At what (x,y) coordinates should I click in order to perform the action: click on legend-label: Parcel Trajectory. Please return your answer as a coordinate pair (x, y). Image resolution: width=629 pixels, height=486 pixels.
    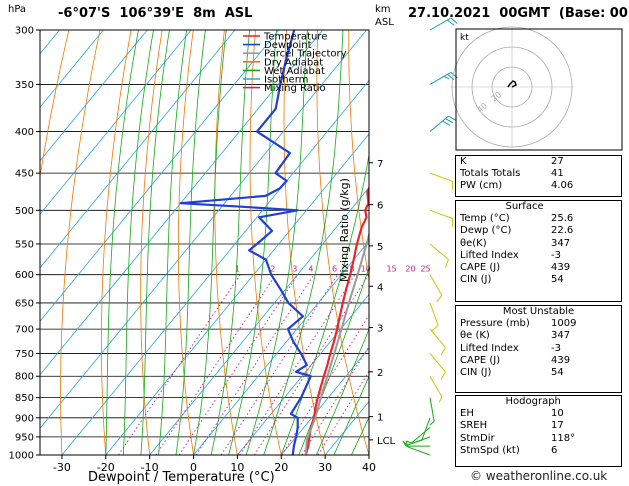
    Looking at the image, I should click on (305, 54).